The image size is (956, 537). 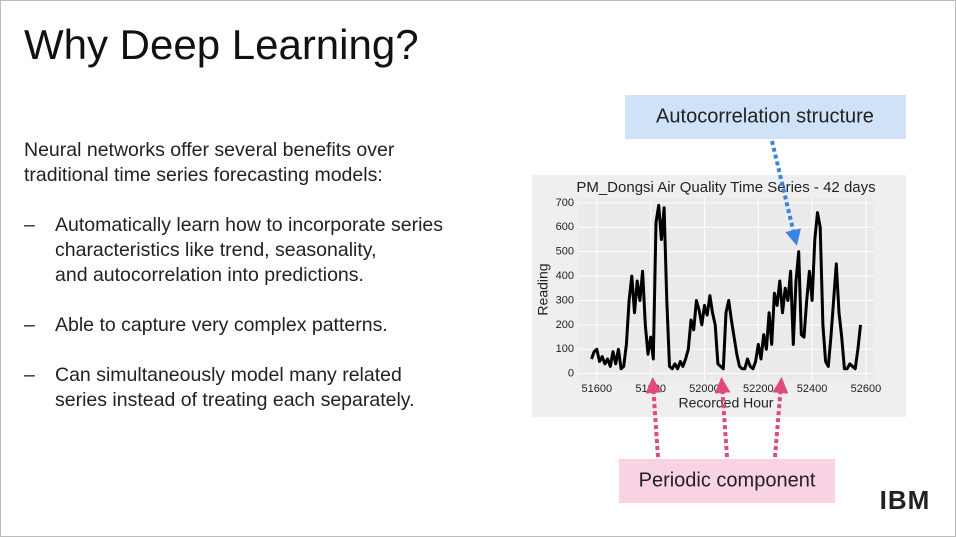 I want to click on arrows, so click(x=723, y=299).